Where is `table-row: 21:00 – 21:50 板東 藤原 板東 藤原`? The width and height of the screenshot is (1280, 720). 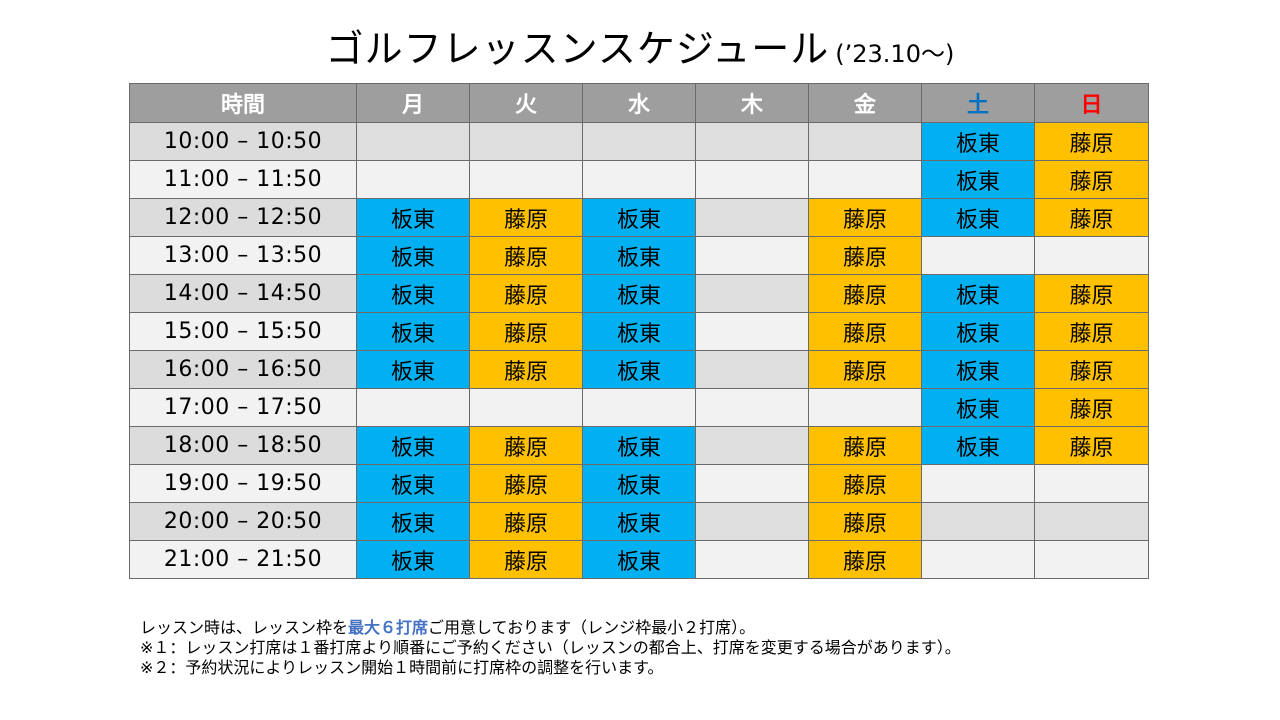
table-row: 21:00 – 21:50 板東 藤原 板東 藤原 is located at coordinates (639, 559).